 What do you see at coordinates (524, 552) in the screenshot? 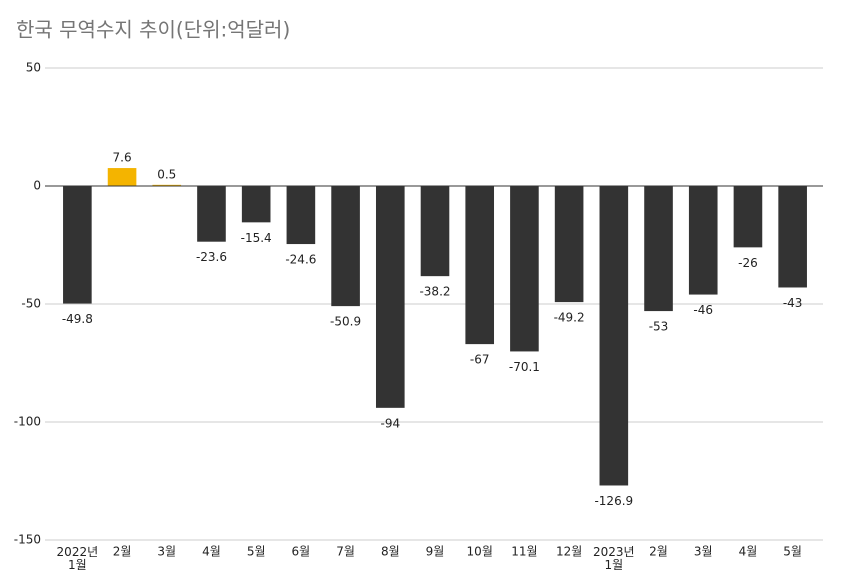
I see `x-tick-label: 11월` at bounding box center [524, 552].